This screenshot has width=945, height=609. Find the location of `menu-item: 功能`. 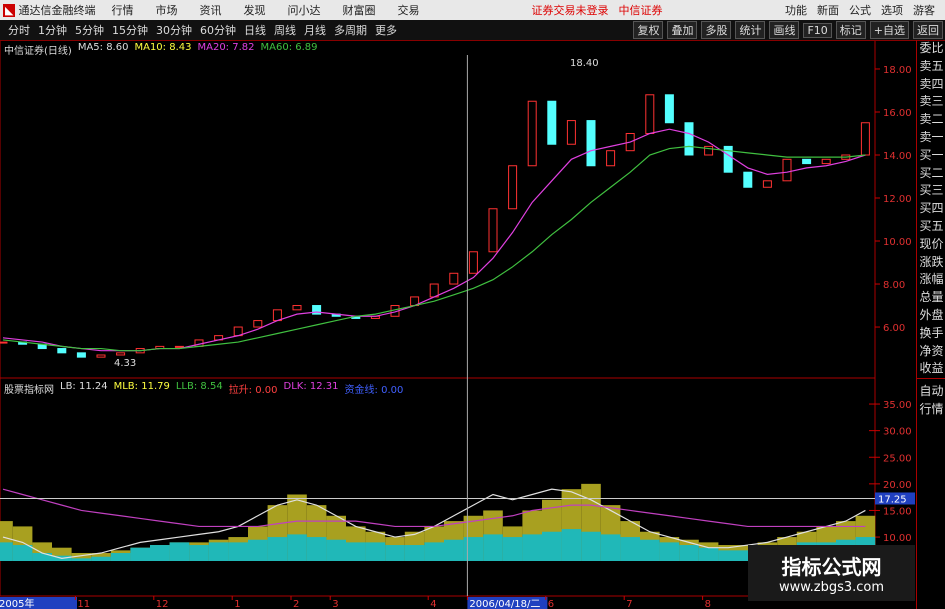

menu-item: 功能 is located at coordinates (796, 10).